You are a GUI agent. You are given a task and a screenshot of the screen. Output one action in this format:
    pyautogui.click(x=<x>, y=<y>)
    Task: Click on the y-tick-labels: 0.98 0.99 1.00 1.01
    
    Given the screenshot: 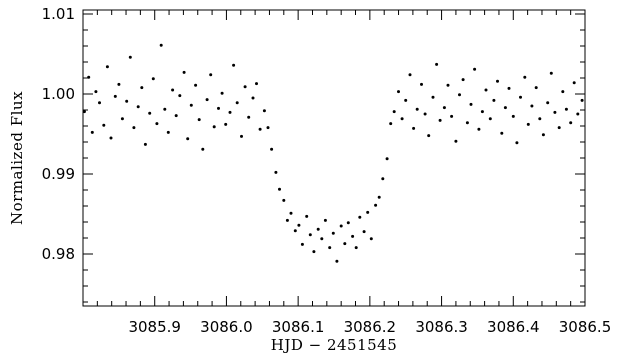 What is the action you would take?
    pyautogui.click(x=58, y=134)
    